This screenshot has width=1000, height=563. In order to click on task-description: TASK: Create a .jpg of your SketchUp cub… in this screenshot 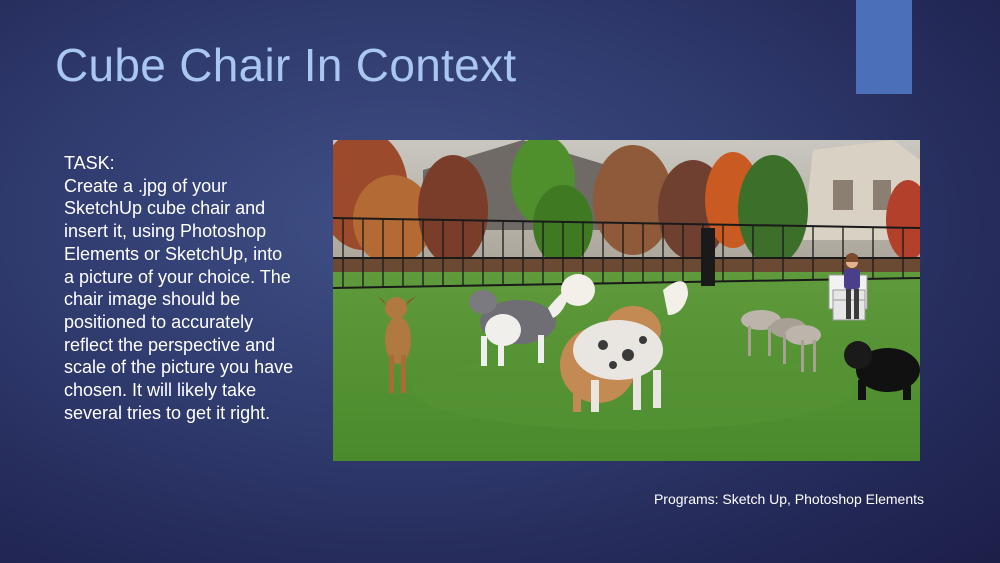, I will do `click(179, 288)`.